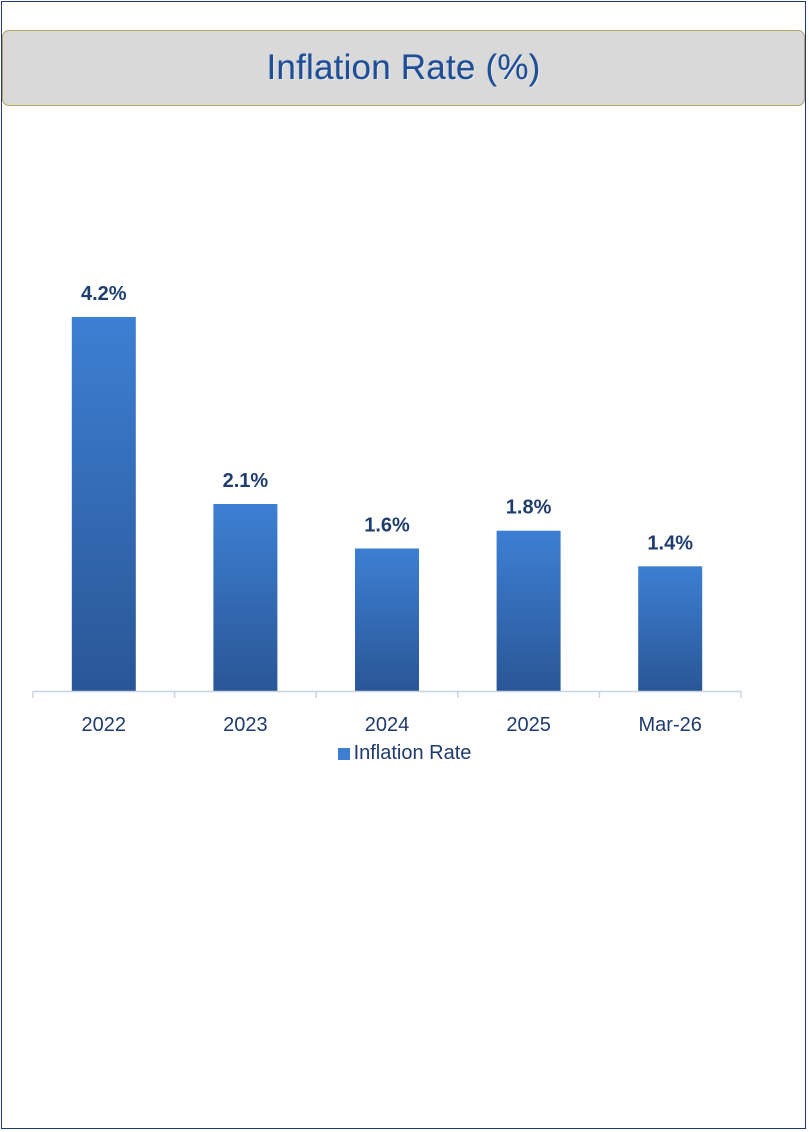 The height and width of the screenshot is (1132, 809). I want to click on data-label: 1.4%, so click(670, 543).